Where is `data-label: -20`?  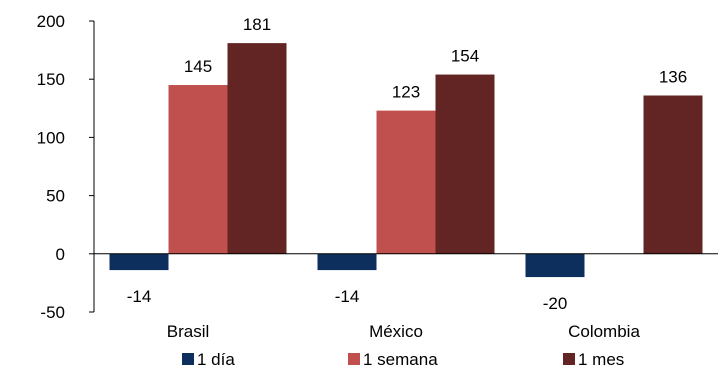
data-label: -20 is located at coordinates (555, 303).